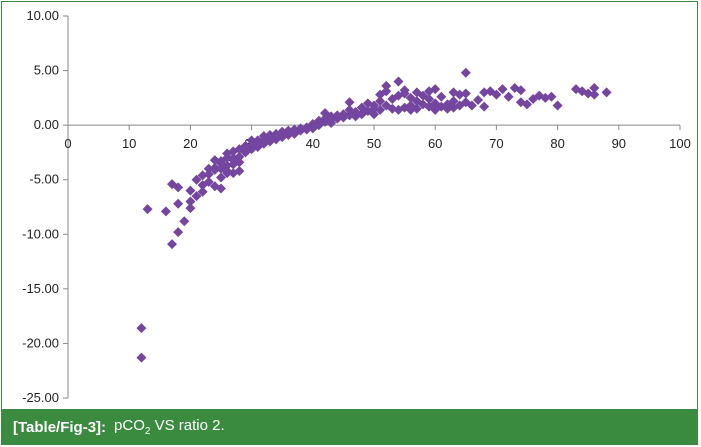  I want to click on x-tick-label: 40, so click(313, 143).